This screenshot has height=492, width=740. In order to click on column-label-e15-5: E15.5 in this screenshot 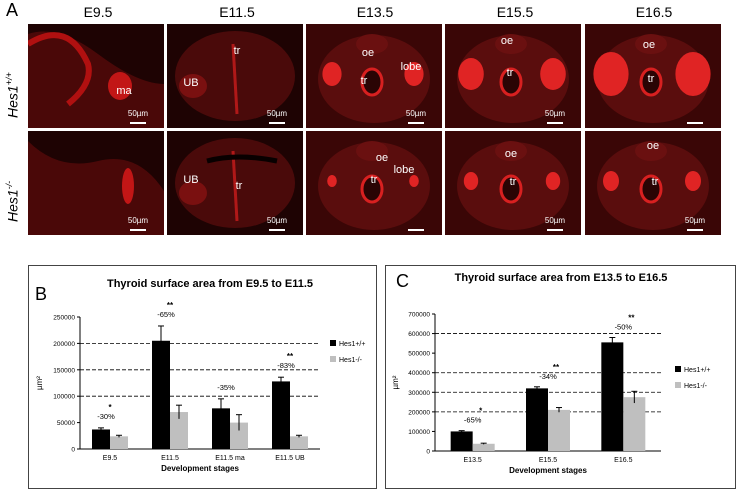, I will do `click(515, 12)`.